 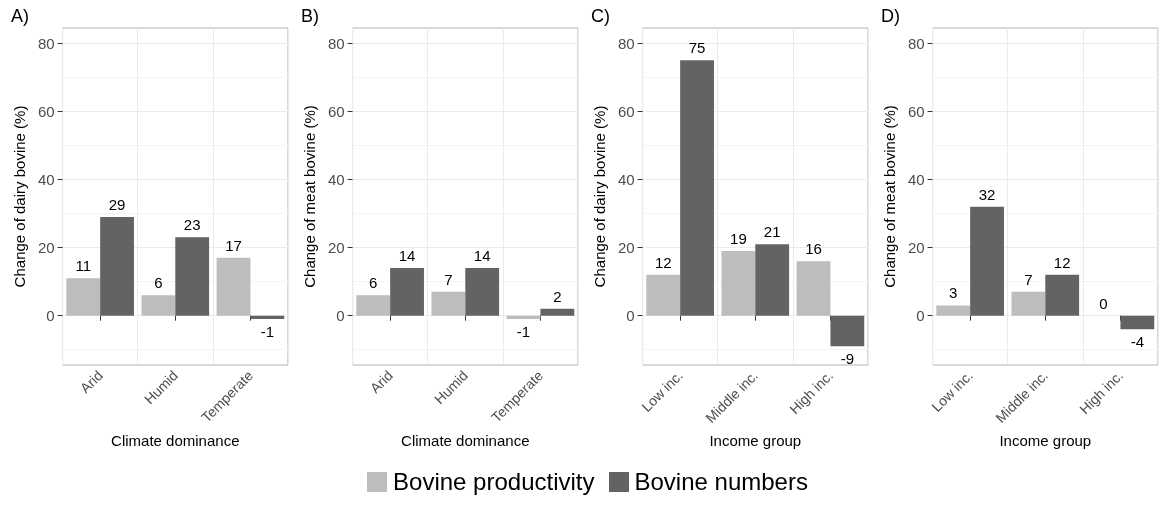 I want to click on chart-title: A), so click(x=20, y=16).